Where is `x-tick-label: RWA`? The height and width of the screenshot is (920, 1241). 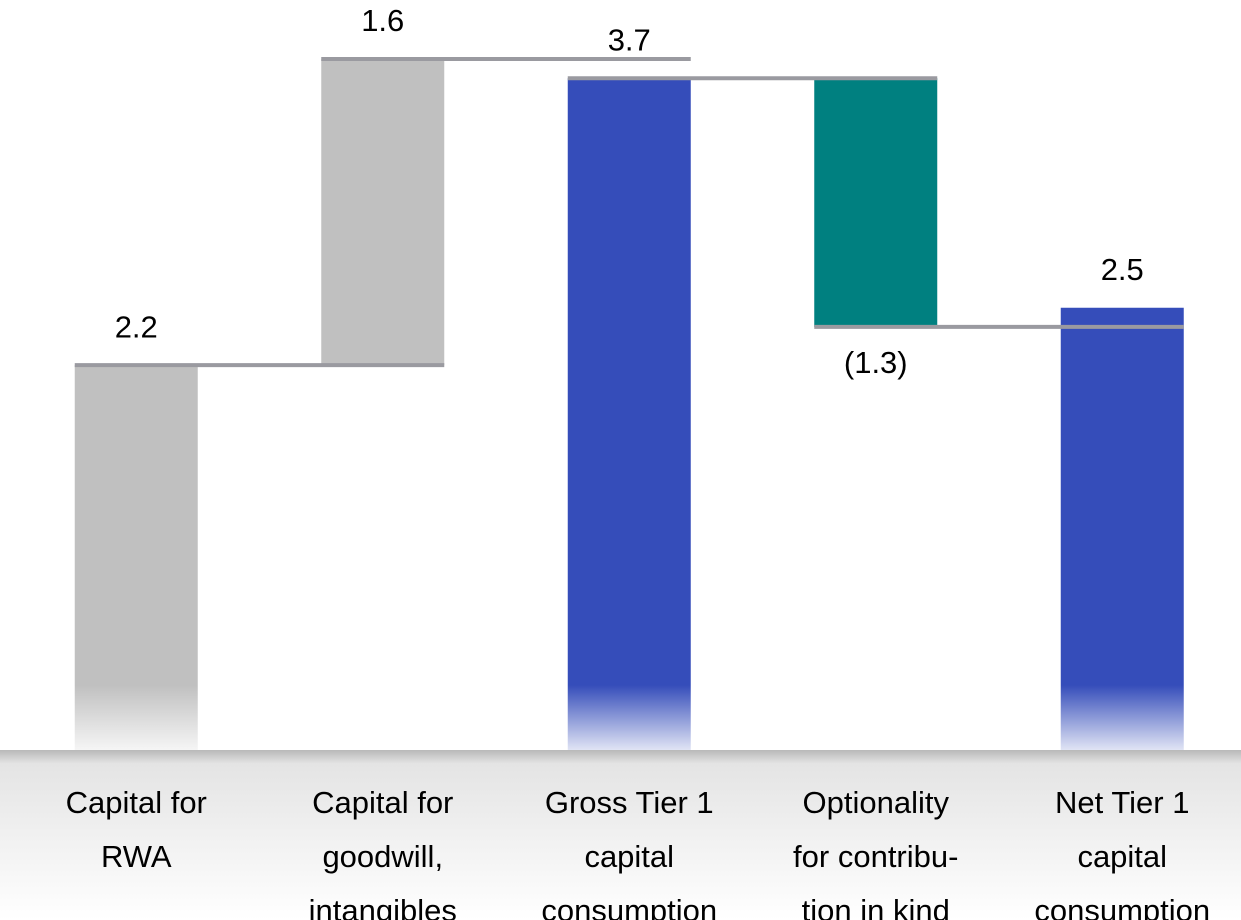 x-tick-label: RWA is located at coordinates (136, 856).